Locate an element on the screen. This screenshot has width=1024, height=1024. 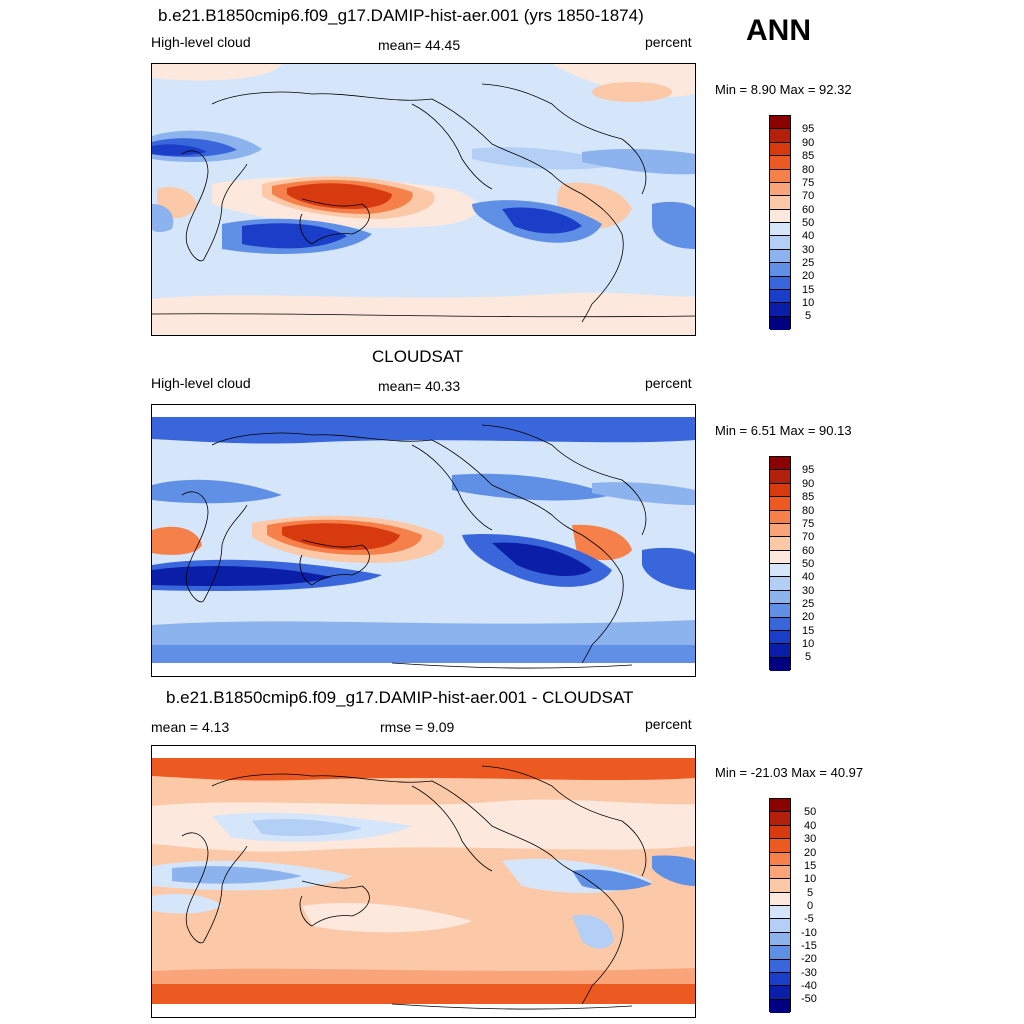
colorbar-tick-label: -5 is located at coordinates (809, 919).